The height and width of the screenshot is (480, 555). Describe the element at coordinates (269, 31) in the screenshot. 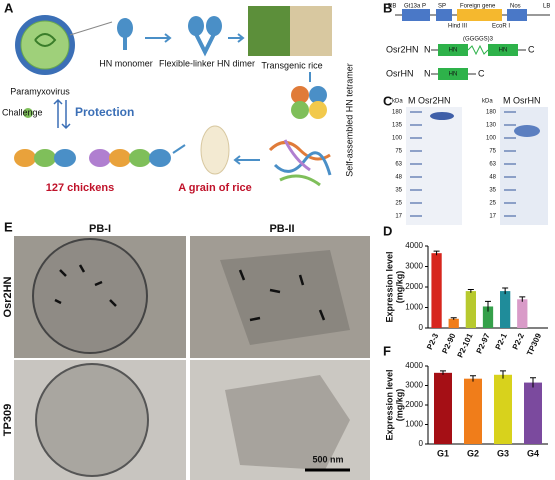

I see `rice-field` at that location.